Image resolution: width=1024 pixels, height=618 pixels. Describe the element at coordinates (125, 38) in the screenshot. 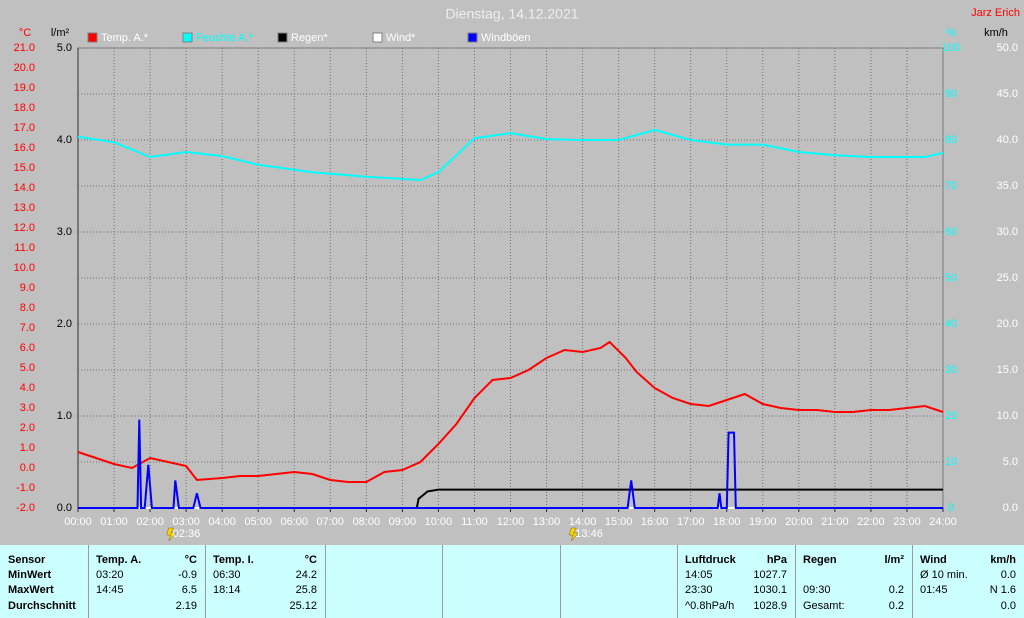

I see `legend-label: Temp. A.*` at that location.